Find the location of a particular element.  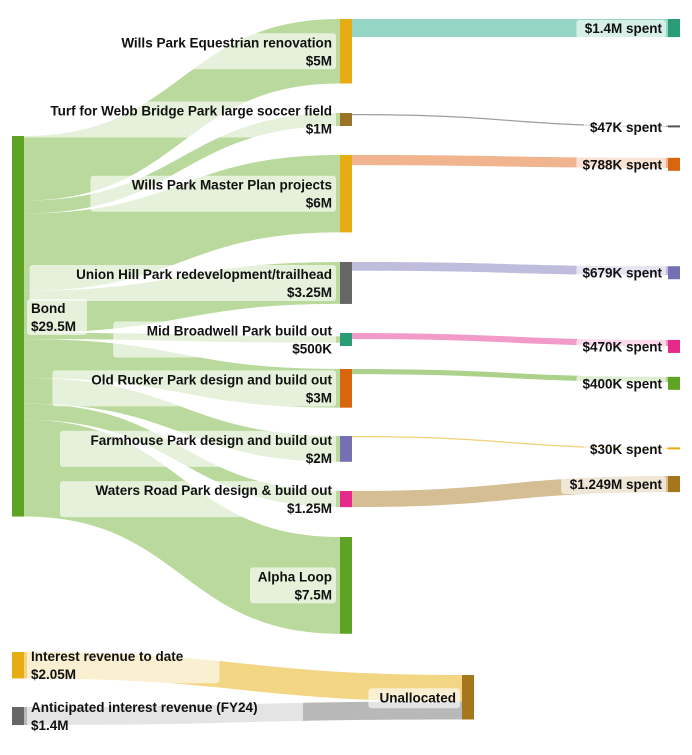

node-project-turf-for-webb-bridge-park-large-soccer-field is located at coordinates (346, 119).